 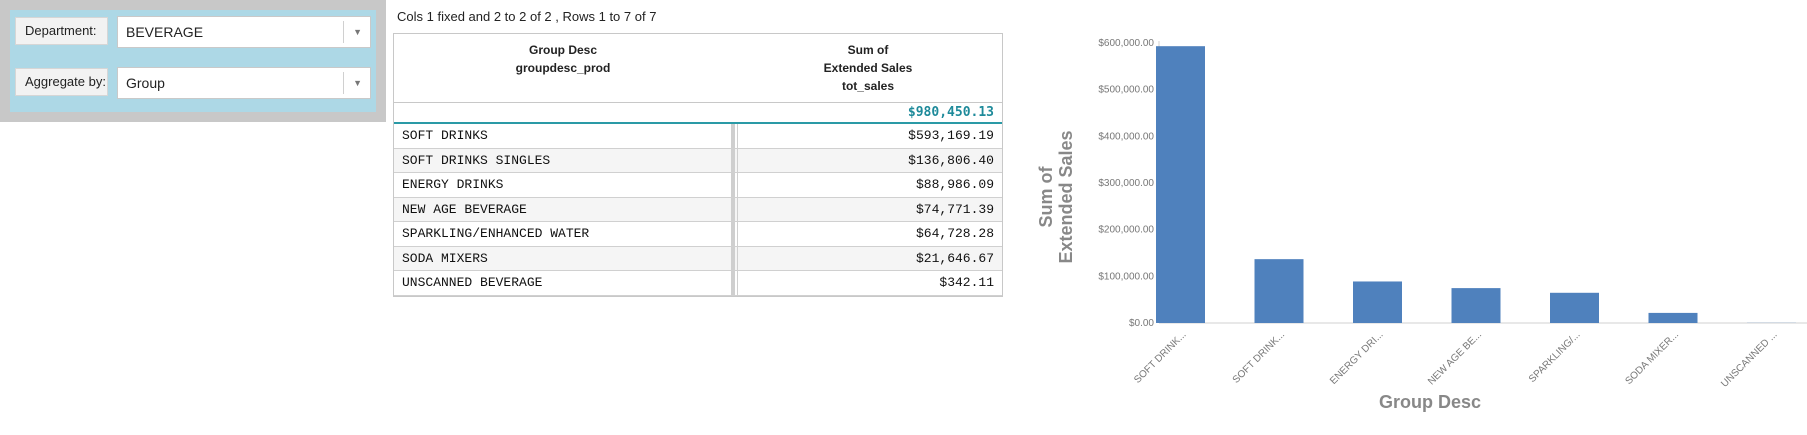 What do you see at coordinates (1126, 276) in the screenshot?
I see `y-tick-label: $100,000.00` at bounding box center [1126, 276].